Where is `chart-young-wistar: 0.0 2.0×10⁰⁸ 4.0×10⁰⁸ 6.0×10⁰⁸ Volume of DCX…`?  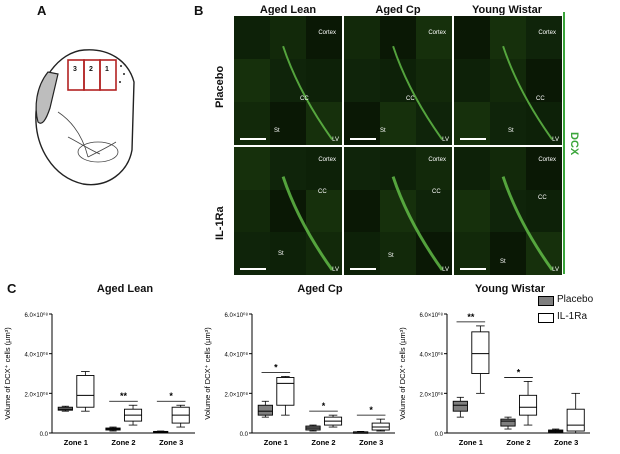
chart-young-wistar: 0.0 2.0×10⁰⁸ 4.0×10⁰⁸ 6.0×10⁰⁸ Volume of DCX… is located at coordinates (494, 379).